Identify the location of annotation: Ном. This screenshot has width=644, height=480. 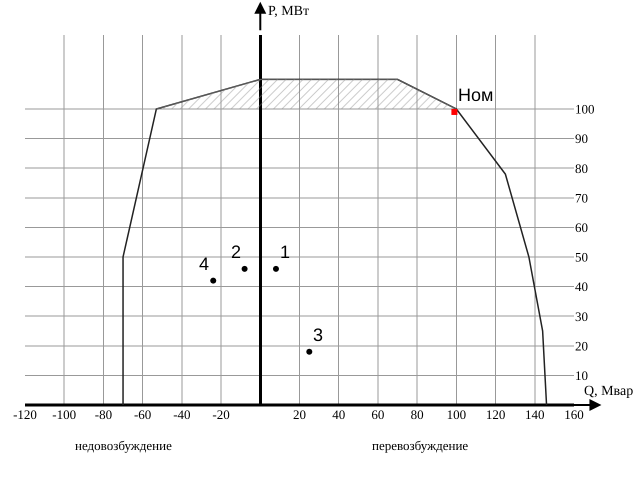
(476, 95).